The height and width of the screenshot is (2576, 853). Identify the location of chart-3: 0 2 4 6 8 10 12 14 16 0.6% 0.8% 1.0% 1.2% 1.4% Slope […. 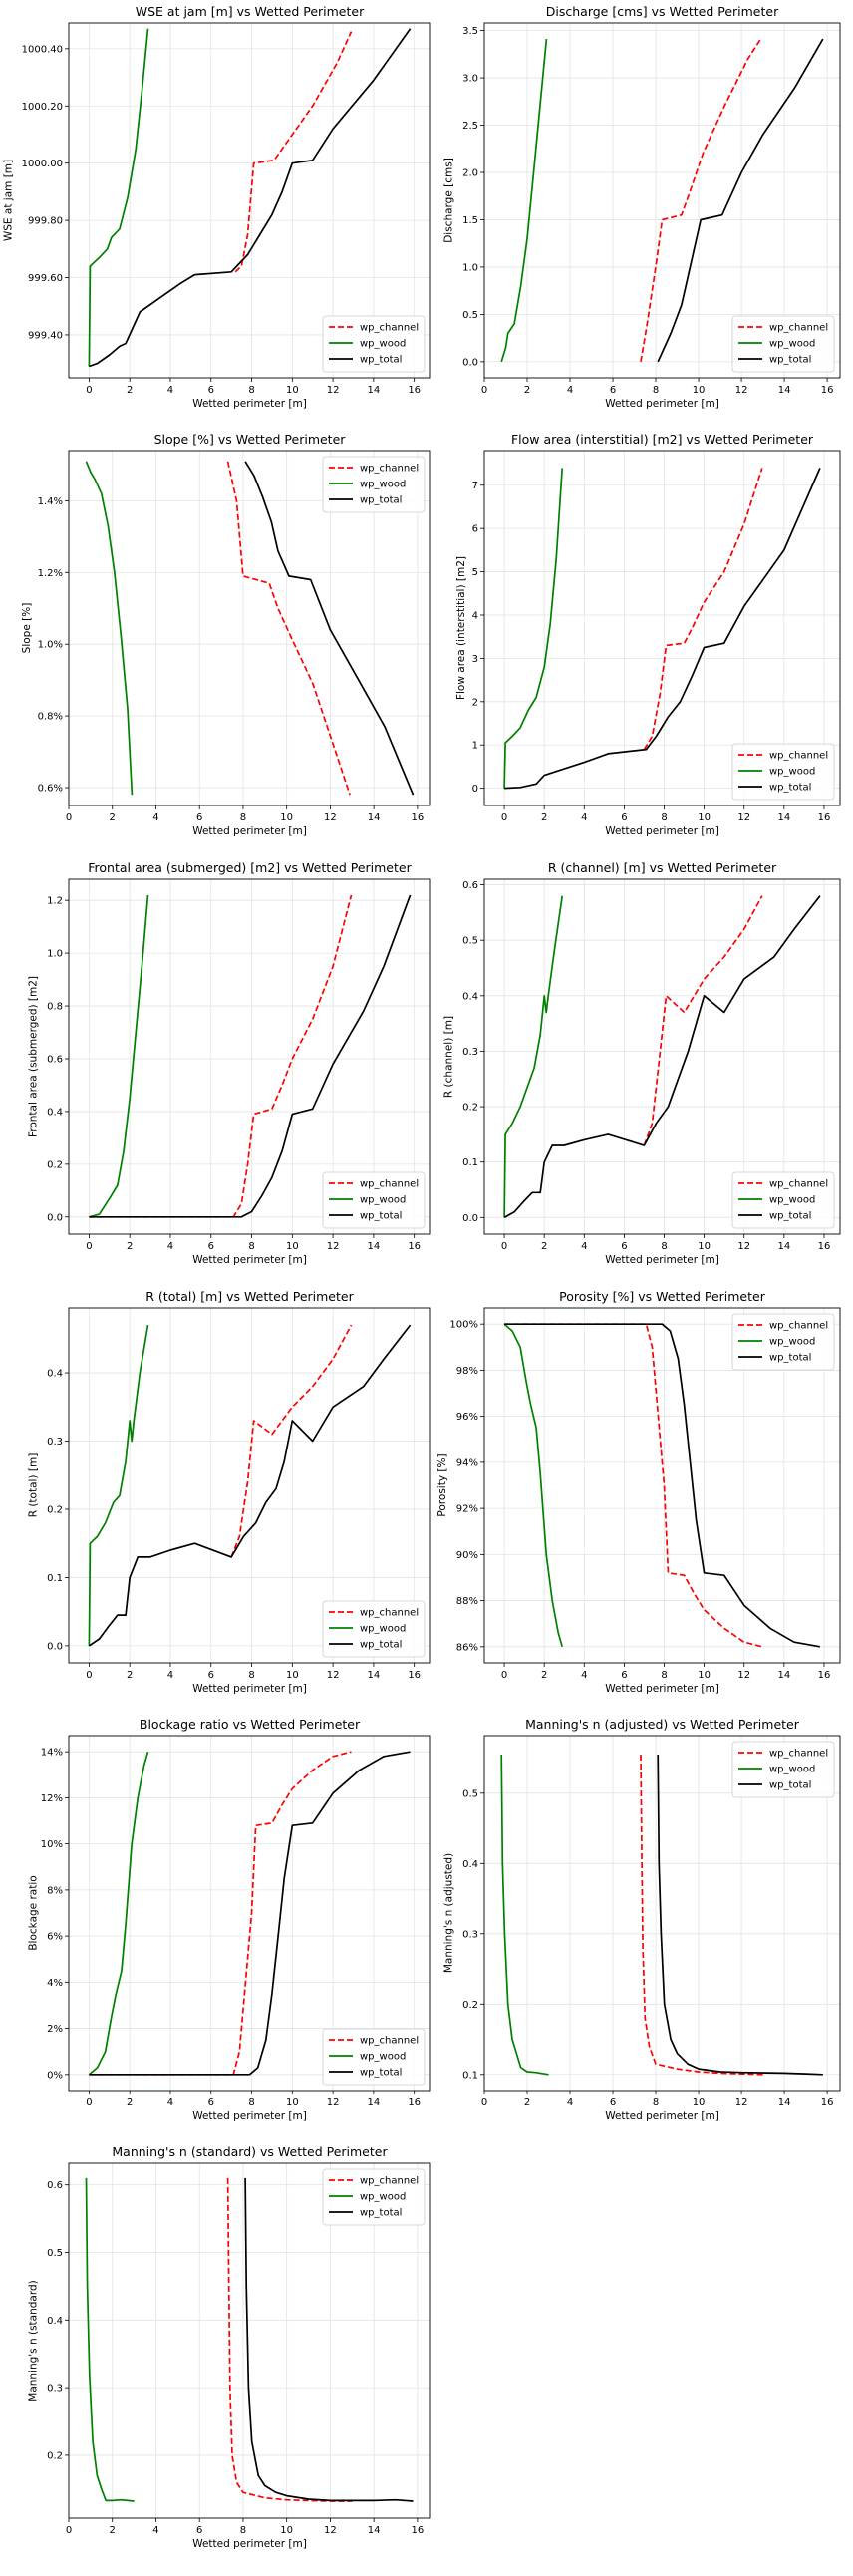
(226, 634).